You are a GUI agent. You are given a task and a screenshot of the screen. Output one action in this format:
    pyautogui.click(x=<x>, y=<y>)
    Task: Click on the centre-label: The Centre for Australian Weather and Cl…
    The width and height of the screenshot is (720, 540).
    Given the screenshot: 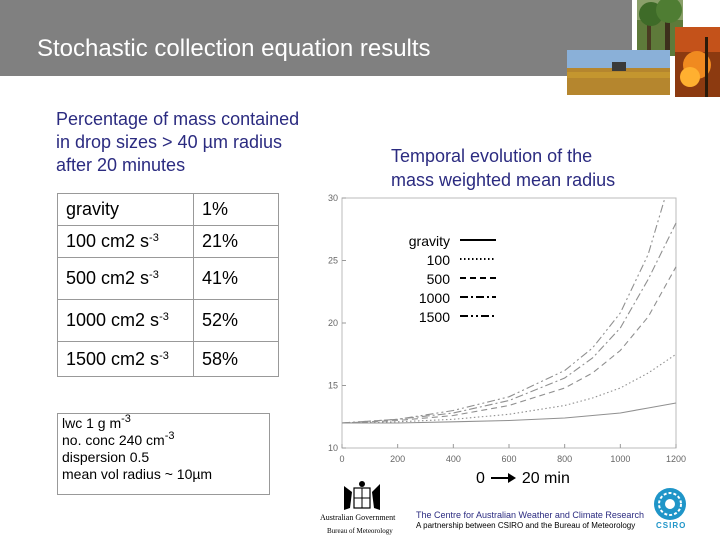 What is the action you would take?
    pyautogui.click(x=530, y=515)
    